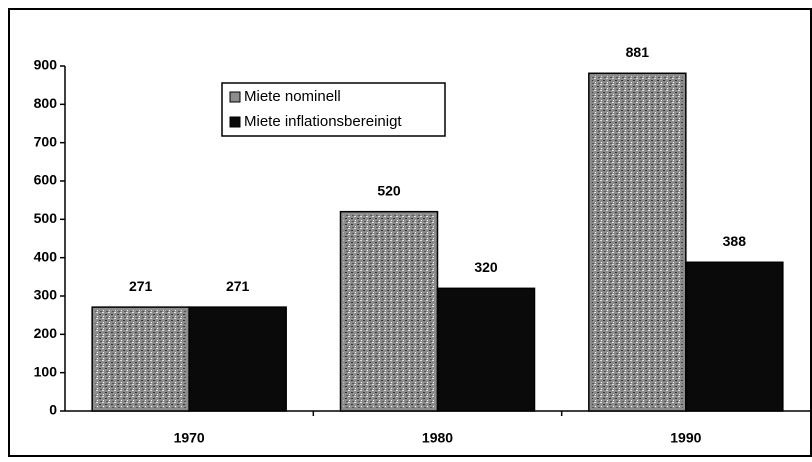 This screenshot has width=812, height=462. What do you see at coordinates (189, 438) in the screenshot?
I see `x-tick-label: 1970` at bounding box center [189, 438].